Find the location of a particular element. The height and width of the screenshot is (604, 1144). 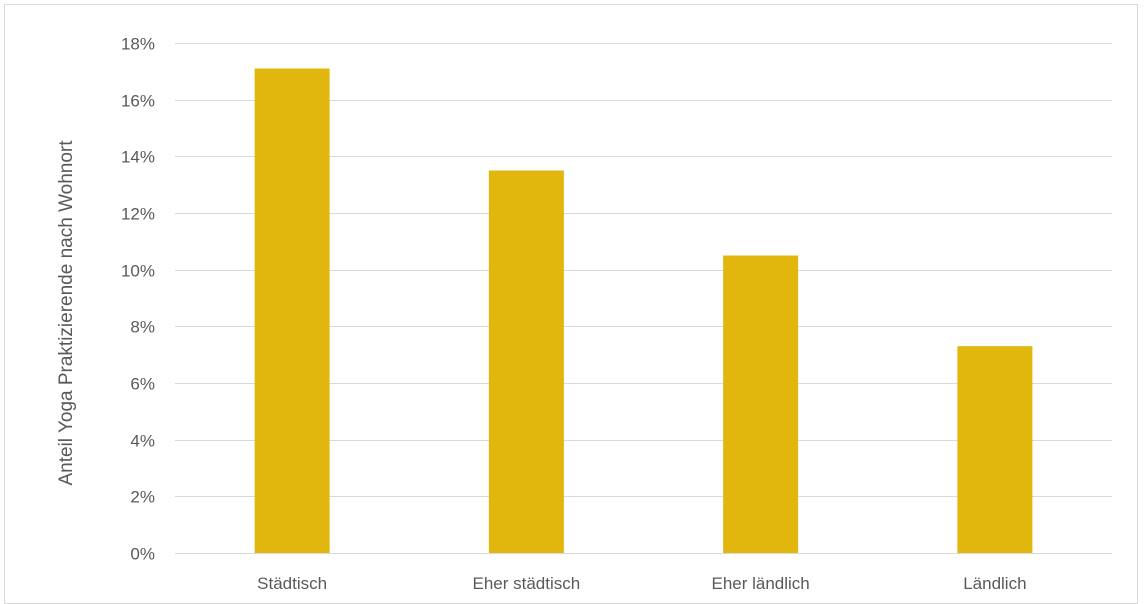

y-tick-label: 12% is located at coordinates (138, 214).